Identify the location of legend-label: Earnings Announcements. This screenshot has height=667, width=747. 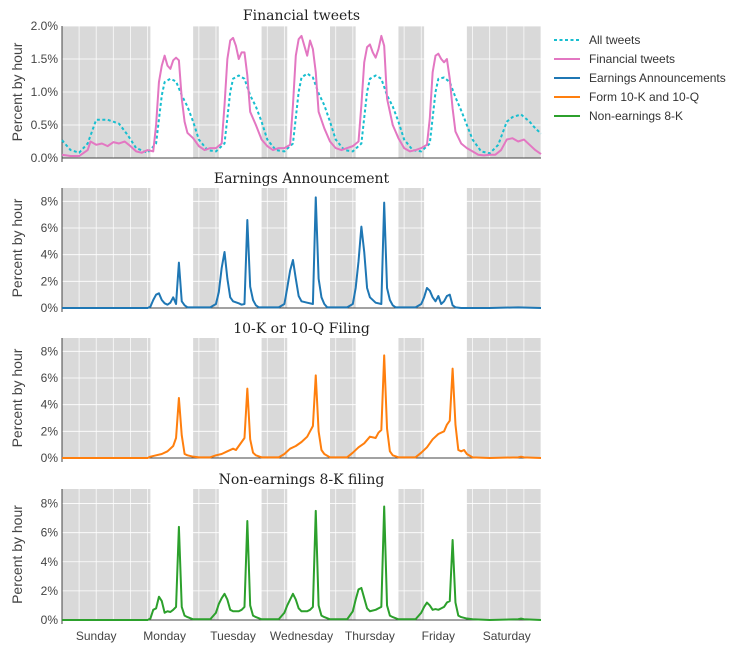
(657, 77).